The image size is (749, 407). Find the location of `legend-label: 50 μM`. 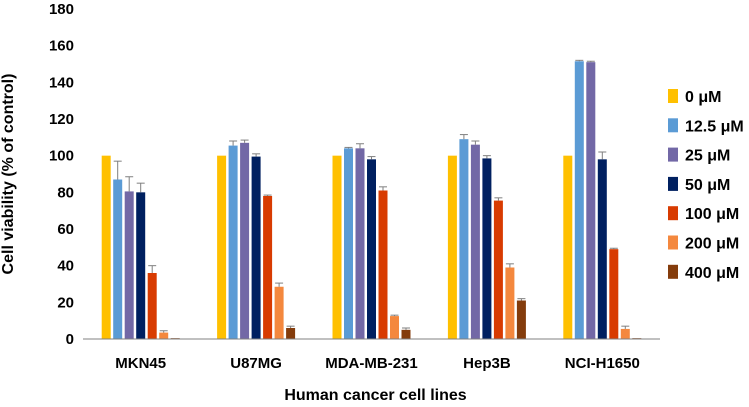

legend-label: 50 μM is located at coordinates (707, 185).